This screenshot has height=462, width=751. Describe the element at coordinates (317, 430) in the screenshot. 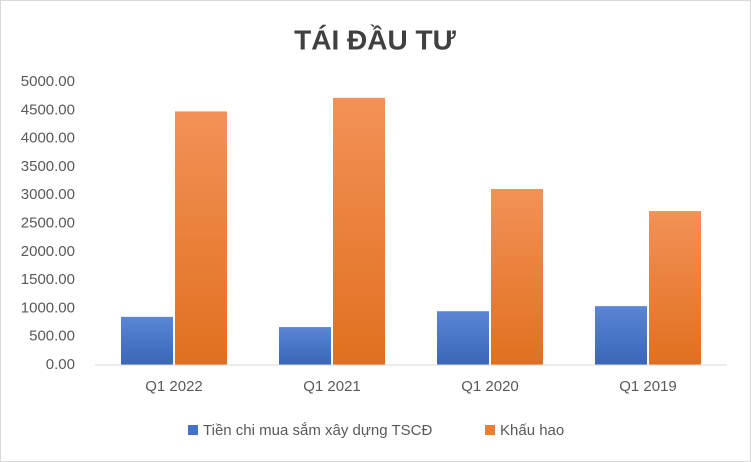

I see `legend-label: Tiền chi mua sắm xây dựng TSCĐ` at that location.